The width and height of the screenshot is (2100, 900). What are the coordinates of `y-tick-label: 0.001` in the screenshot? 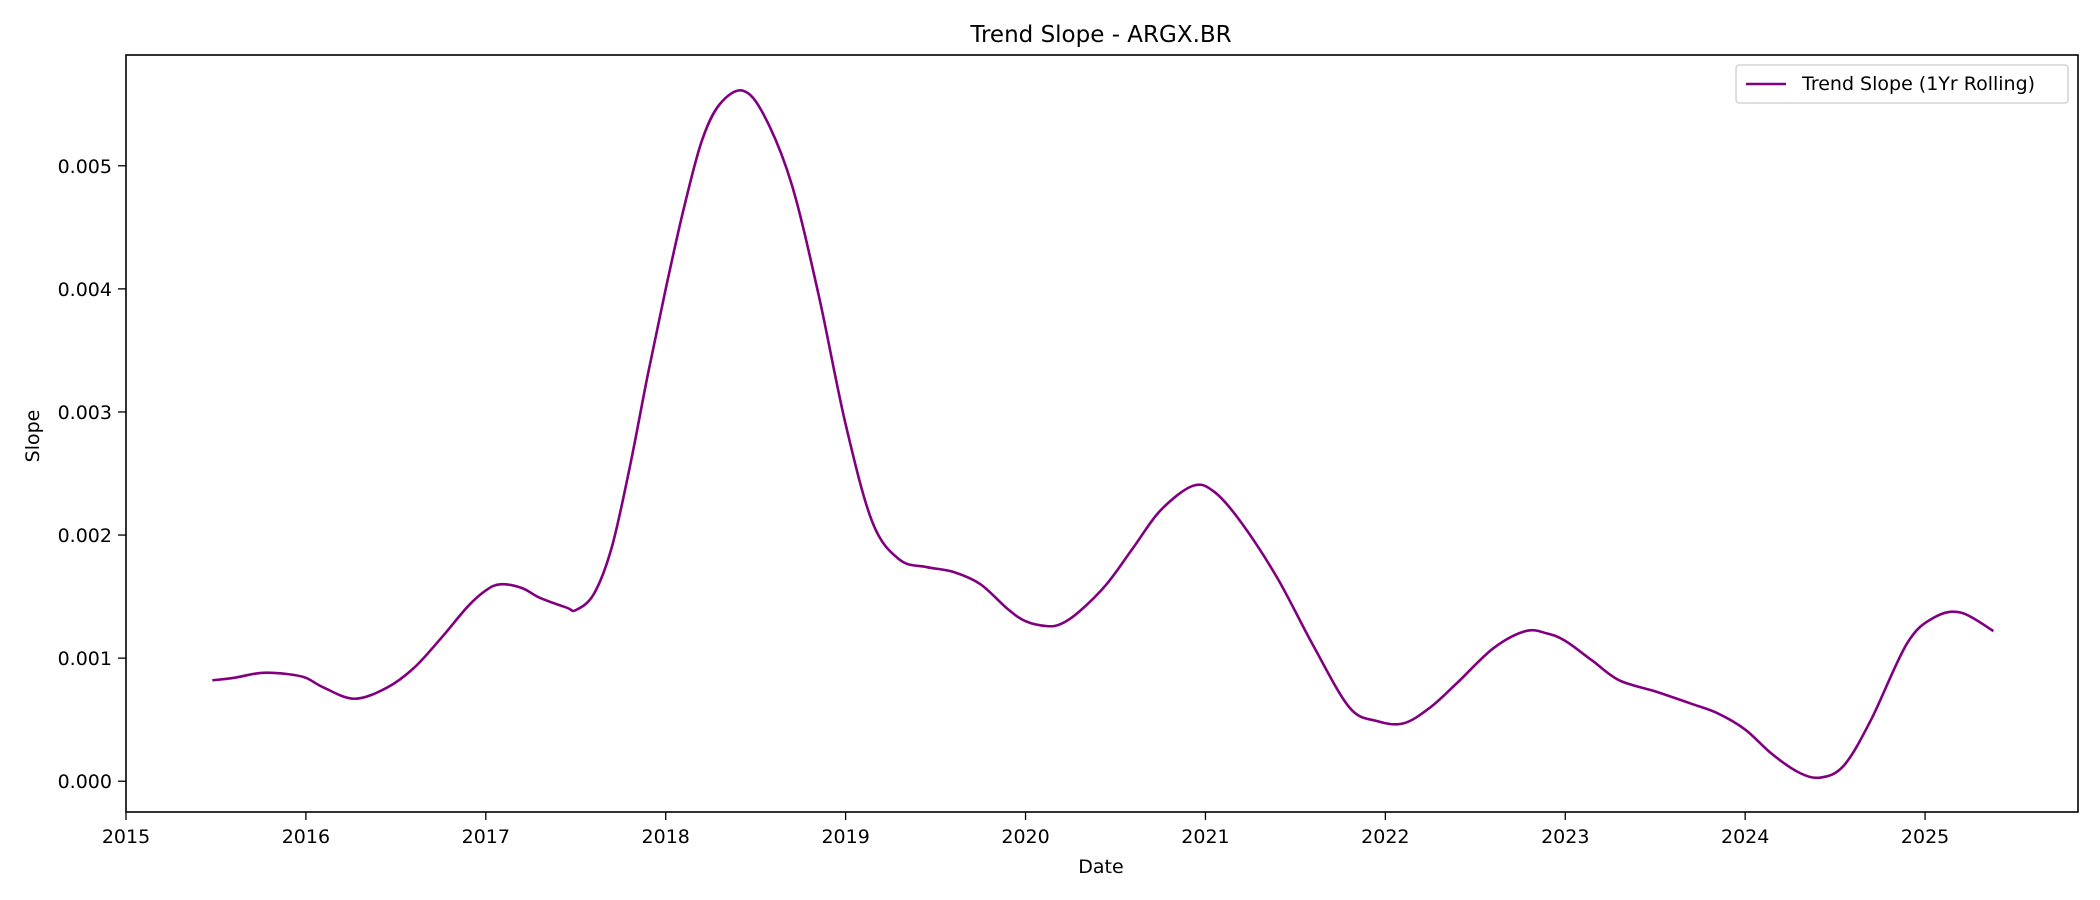 It's located at (85, 659).